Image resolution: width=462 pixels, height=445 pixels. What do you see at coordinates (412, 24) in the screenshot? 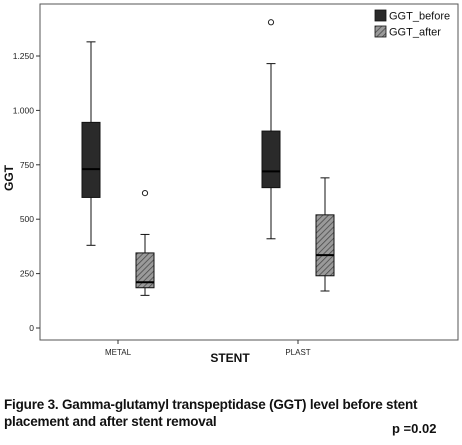
I see `legend: GGT_before GGT_after` at bounding box center [412, 24].